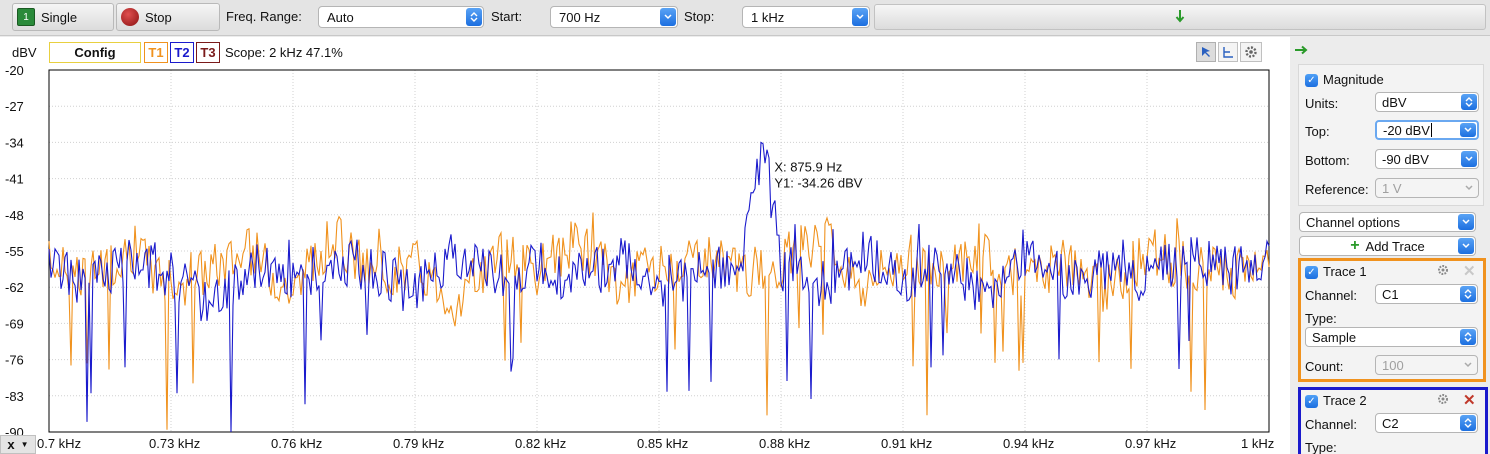  Describe the element at coordinates (24, 444) in the screenshot. I see `chevron-down-icon: ▼` at that location.